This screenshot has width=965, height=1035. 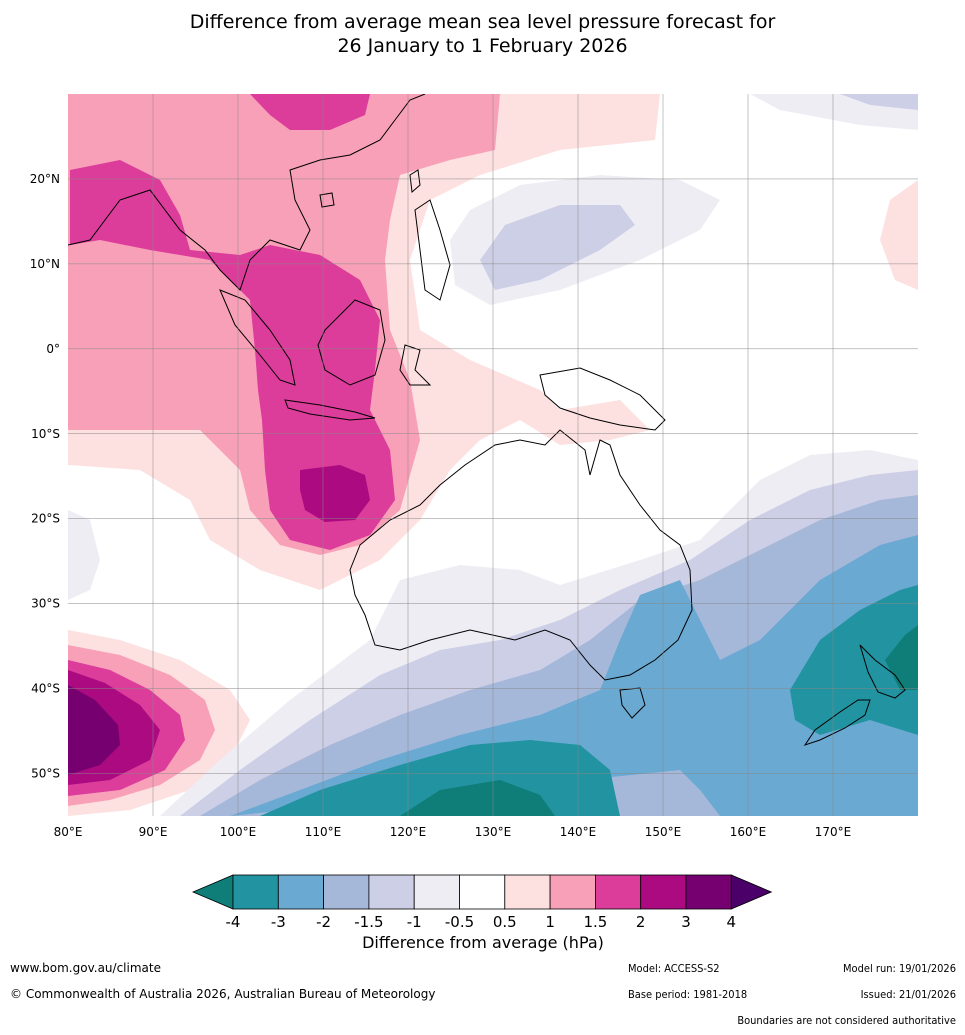 What do you see at coordinates (879, 102) in the screenshot?
I see `anomaly-region-neg-1-topright` at bounding box center [879, 102].